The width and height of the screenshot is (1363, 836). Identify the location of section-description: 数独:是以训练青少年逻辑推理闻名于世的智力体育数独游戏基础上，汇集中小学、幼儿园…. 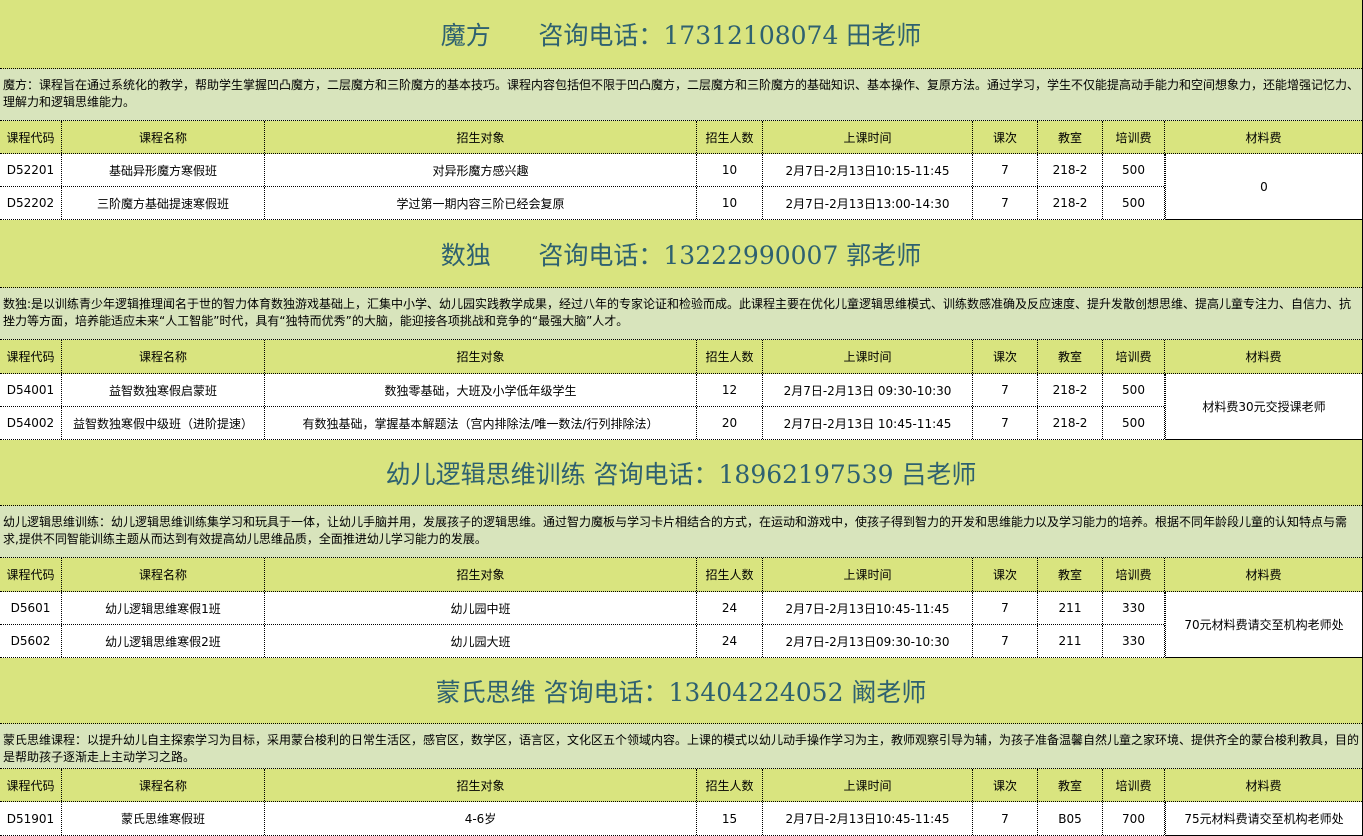
(681, 314).